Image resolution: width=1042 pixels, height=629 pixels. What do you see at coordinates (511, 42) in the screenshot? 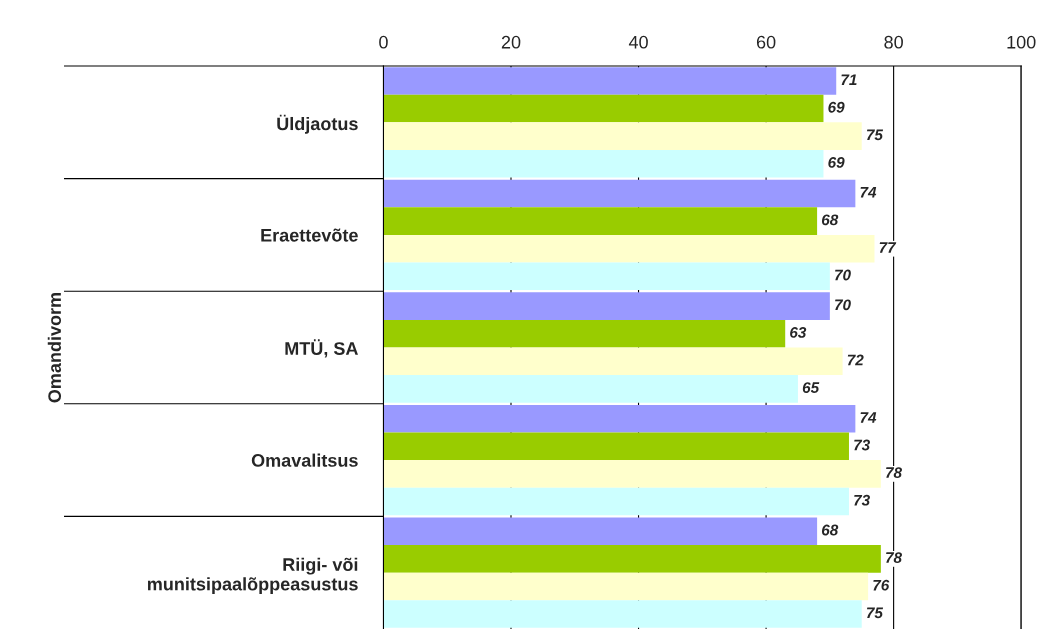
I see `x-tick-label: 20` at bounding box center [511, 42].